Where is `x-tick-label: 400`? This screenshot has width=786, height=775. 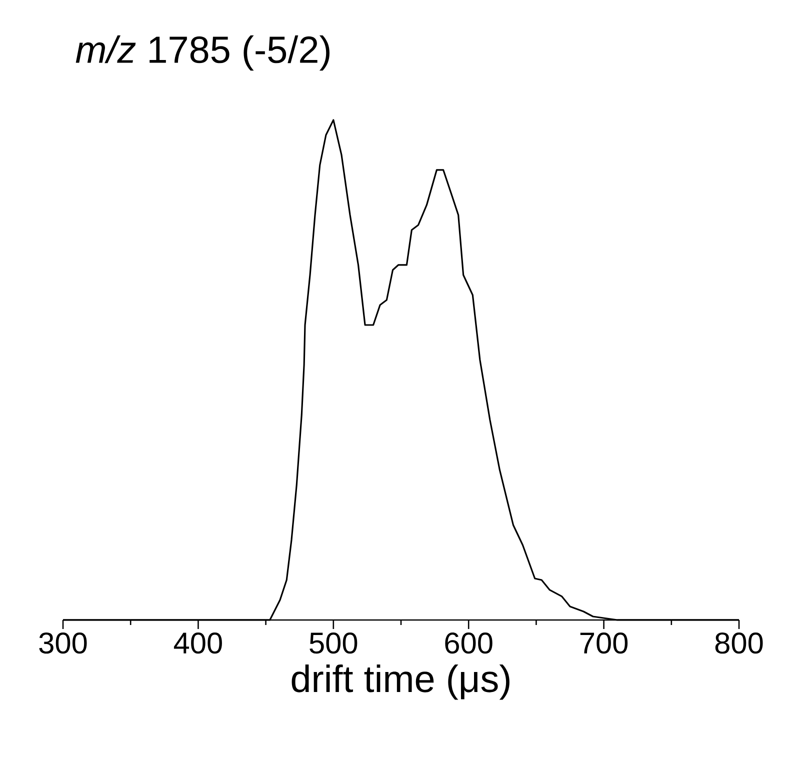 x-tick-label: 400 is located at coordinates (198, 643).